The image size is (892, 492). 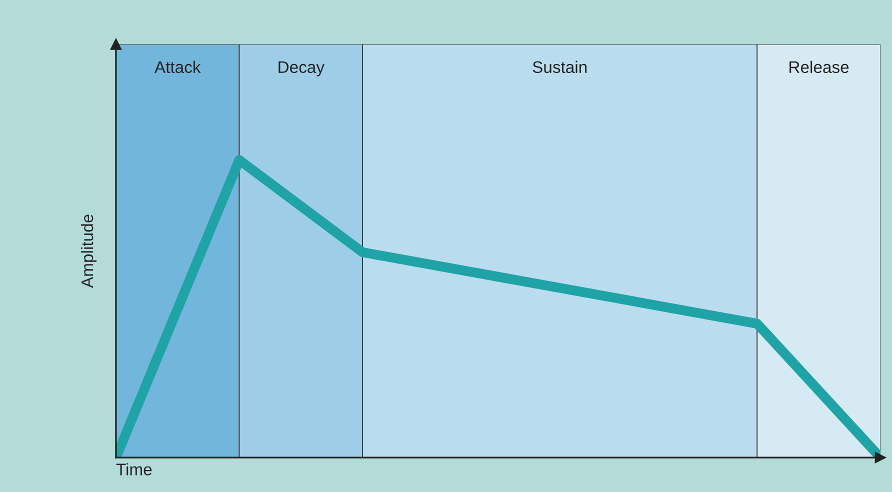 What do you see at coordinates (177, 67) in the screenshot?
I see `text: Attack` at bounding box center [177, 67].